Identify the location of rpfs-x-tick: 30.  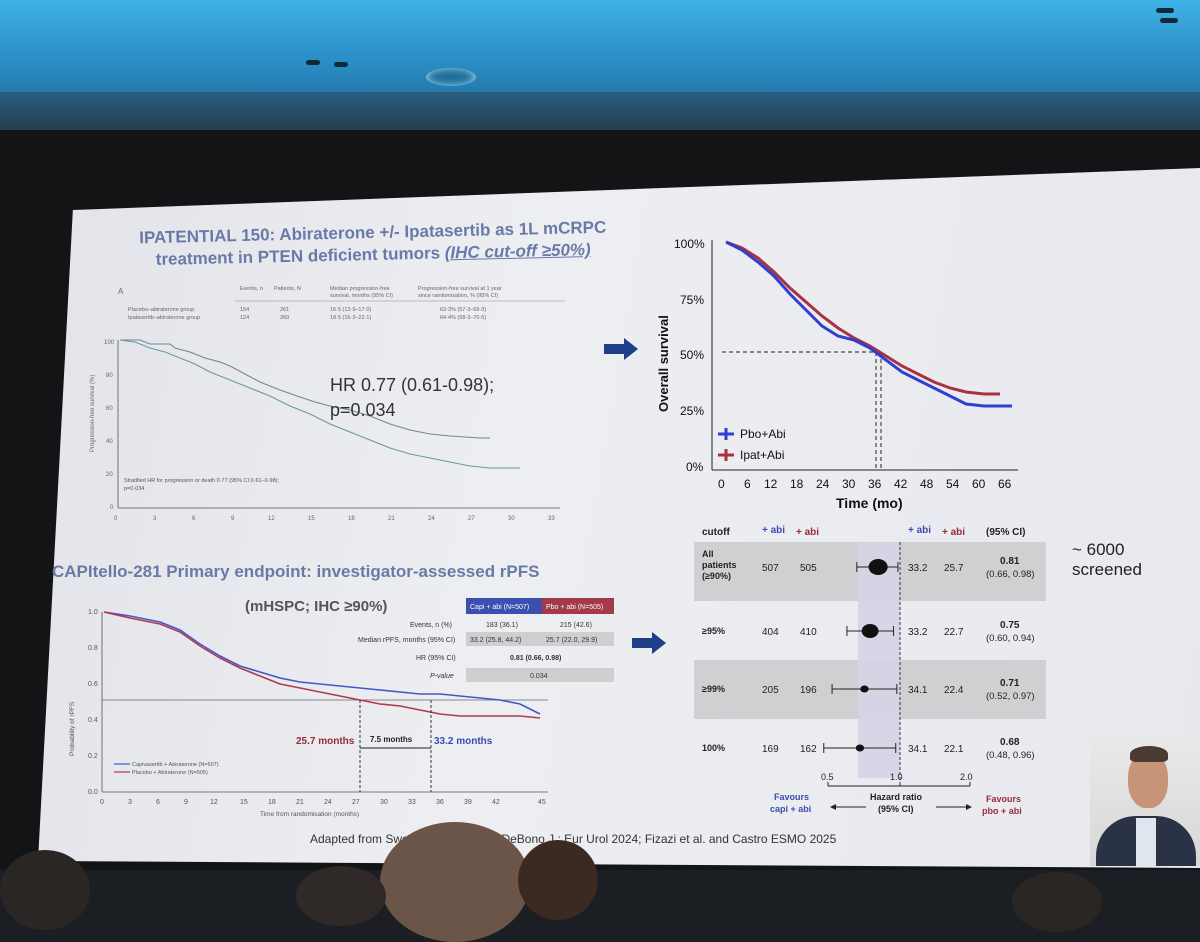
(384, 802).